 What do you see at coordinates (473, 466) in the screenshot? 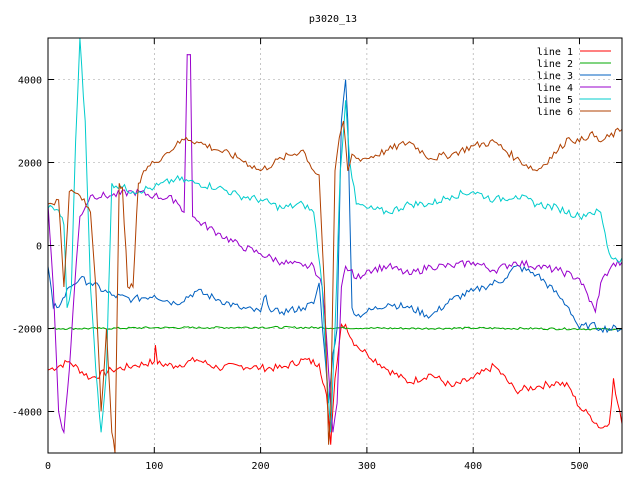
I see `x-tick-label: 400` at bounding box center [473, 466].